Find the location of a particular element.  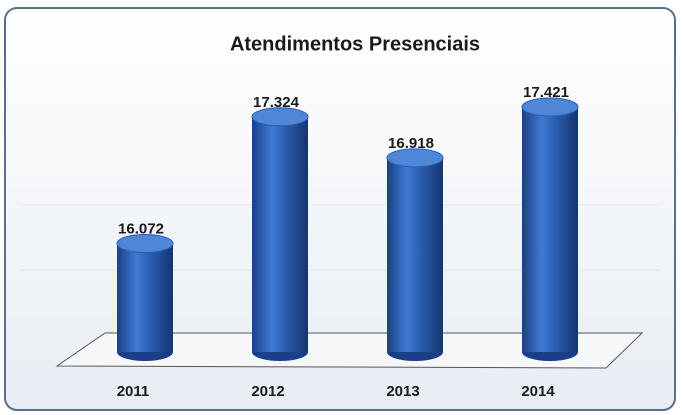

value-label: 16.072 is located at coordinates (141, 228).